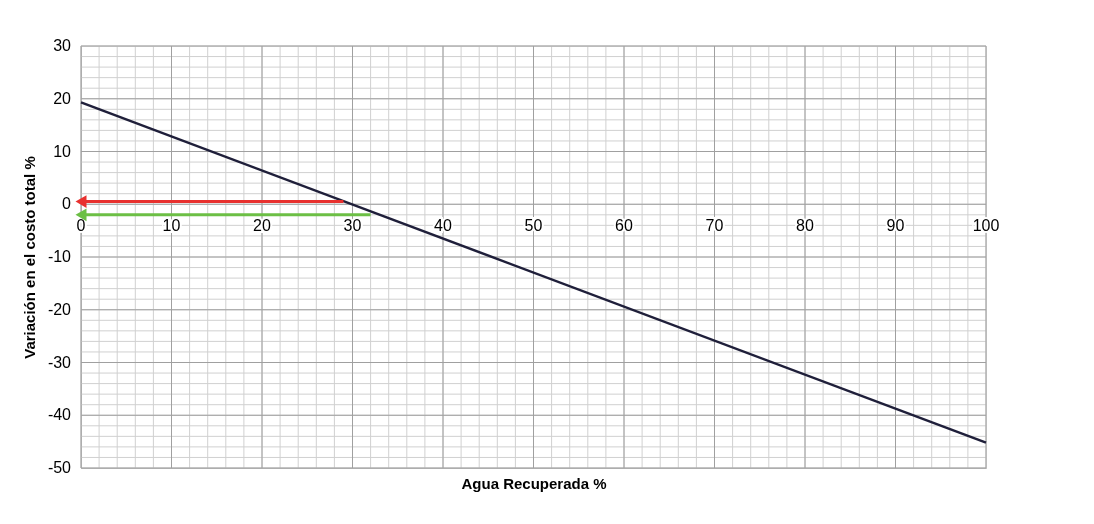 The height and width of the screenshot is (524, 1094). Describe the element at coordinates (171, 226) in the screenshot. I see `x-tick-label: 10` at that location.